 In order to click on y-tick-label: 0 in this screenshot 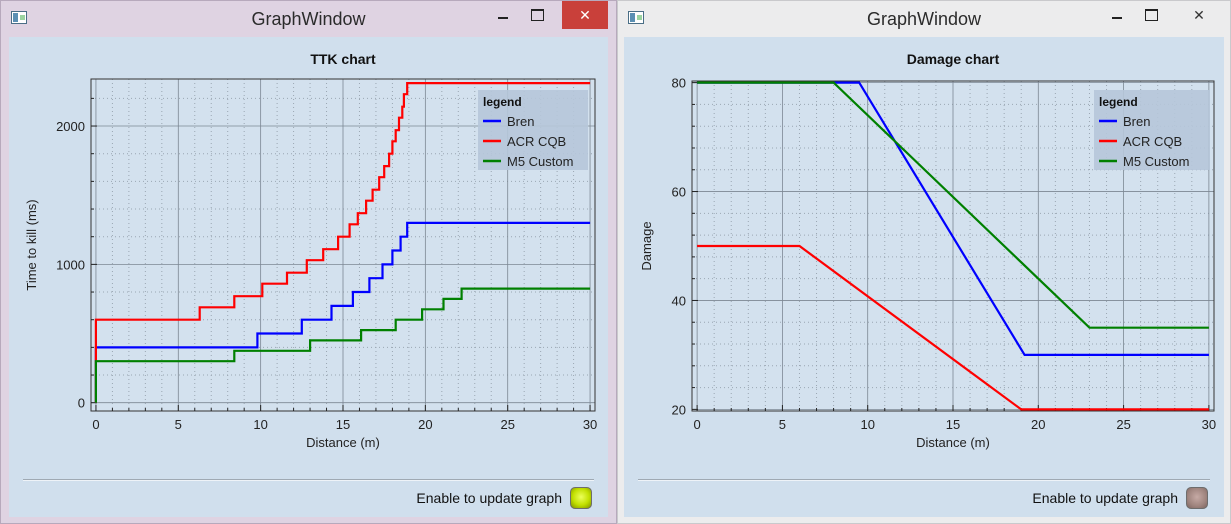, I will do `click(81, 403)`.